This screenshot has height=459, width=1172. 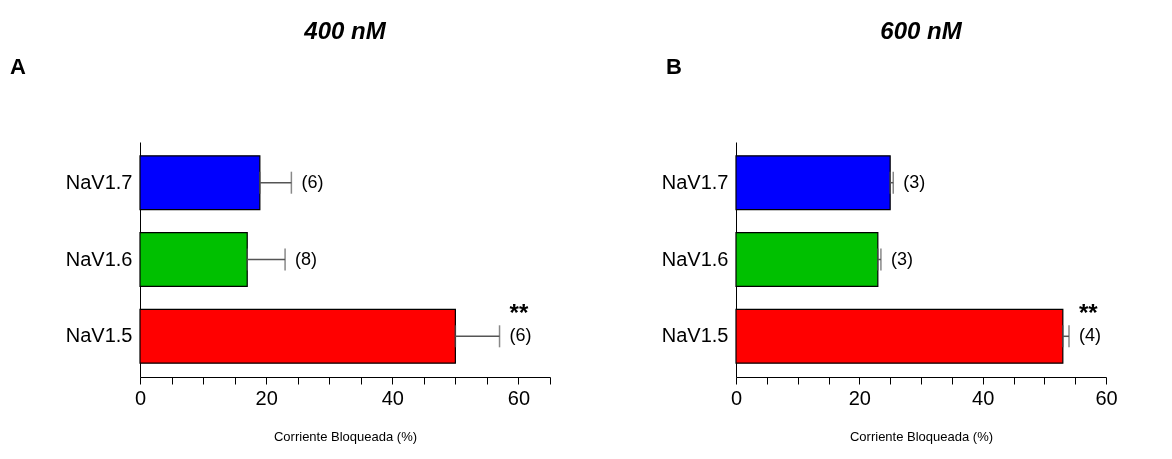 What do you see at coordinates (345, 30) in the screenshot?
I see `chart-title: 400 nM` at bounding box center [345, 30].